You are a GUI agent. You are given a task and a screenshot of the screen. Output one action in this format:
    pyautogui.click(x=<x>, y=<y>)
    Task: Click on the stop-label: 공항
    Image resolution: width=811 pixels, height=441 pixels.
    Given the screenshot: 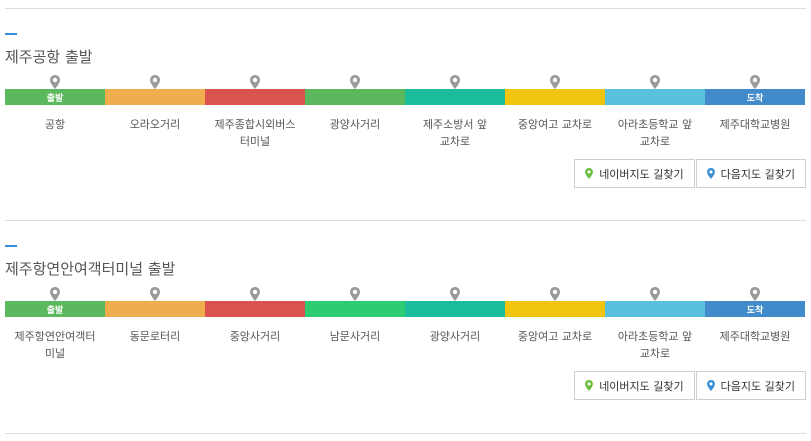 What is the action you would take?
    pyautogui.click(x=55, y=124)
    